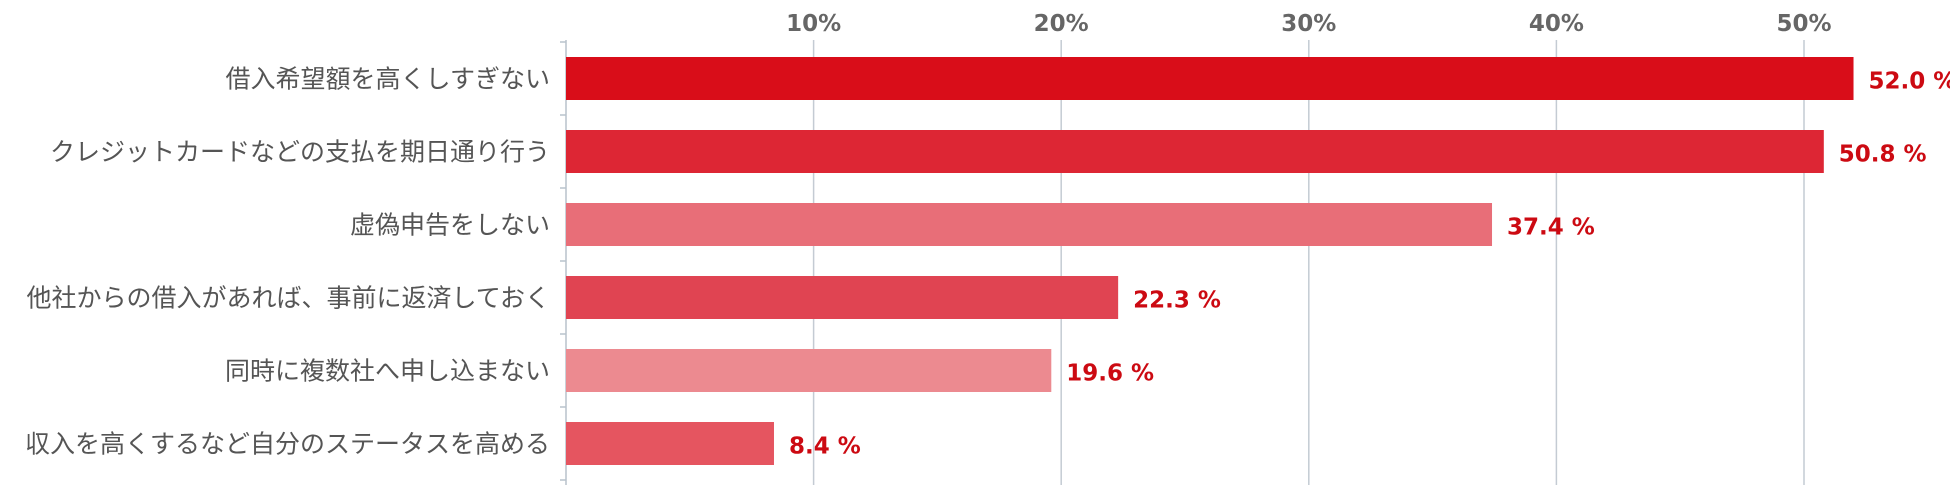 This screenshot has width=1950, height=485. Describe the element at coordinates (287, 444) in the screenshot. I see `category-label: 収入を高くするなど自分のステータスを高める` at that location.